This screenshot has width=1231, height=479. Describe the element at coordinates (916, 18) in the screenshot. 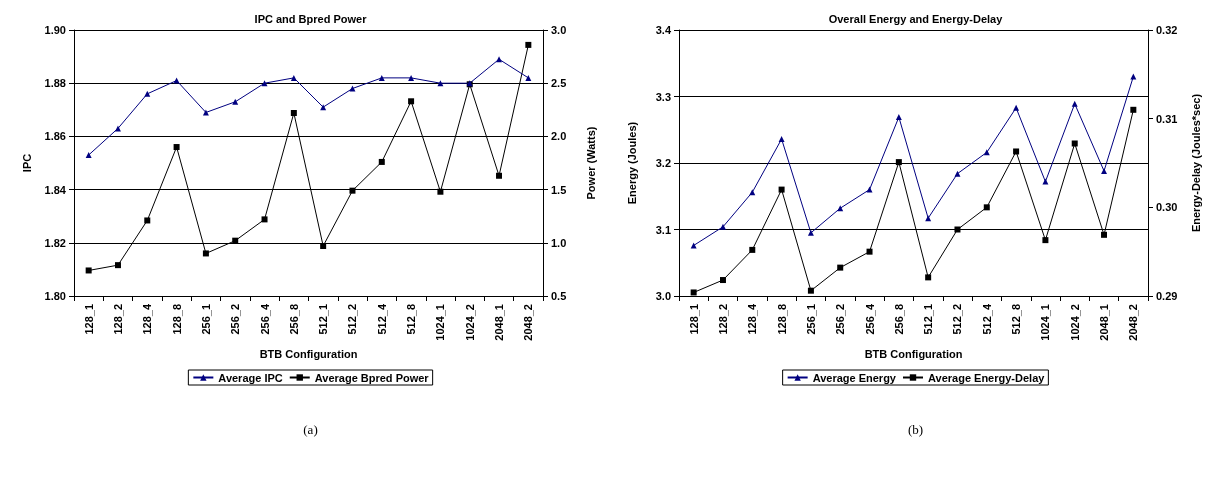

I see `chart-title: Overall Energy and Energy-Delay` at that location.